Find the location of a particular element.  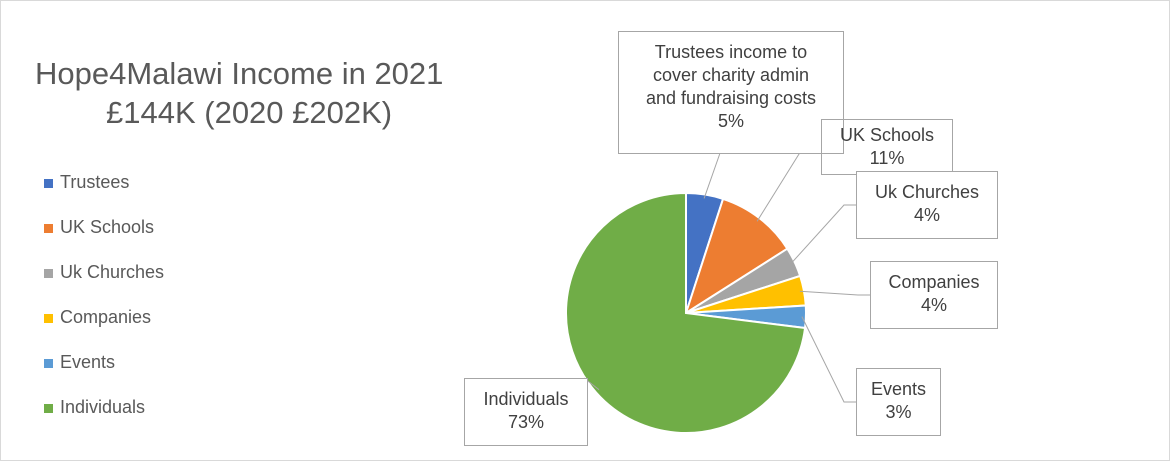

data-label-uk-schools: UK Schools 11% is located at coordinates (887, 147).